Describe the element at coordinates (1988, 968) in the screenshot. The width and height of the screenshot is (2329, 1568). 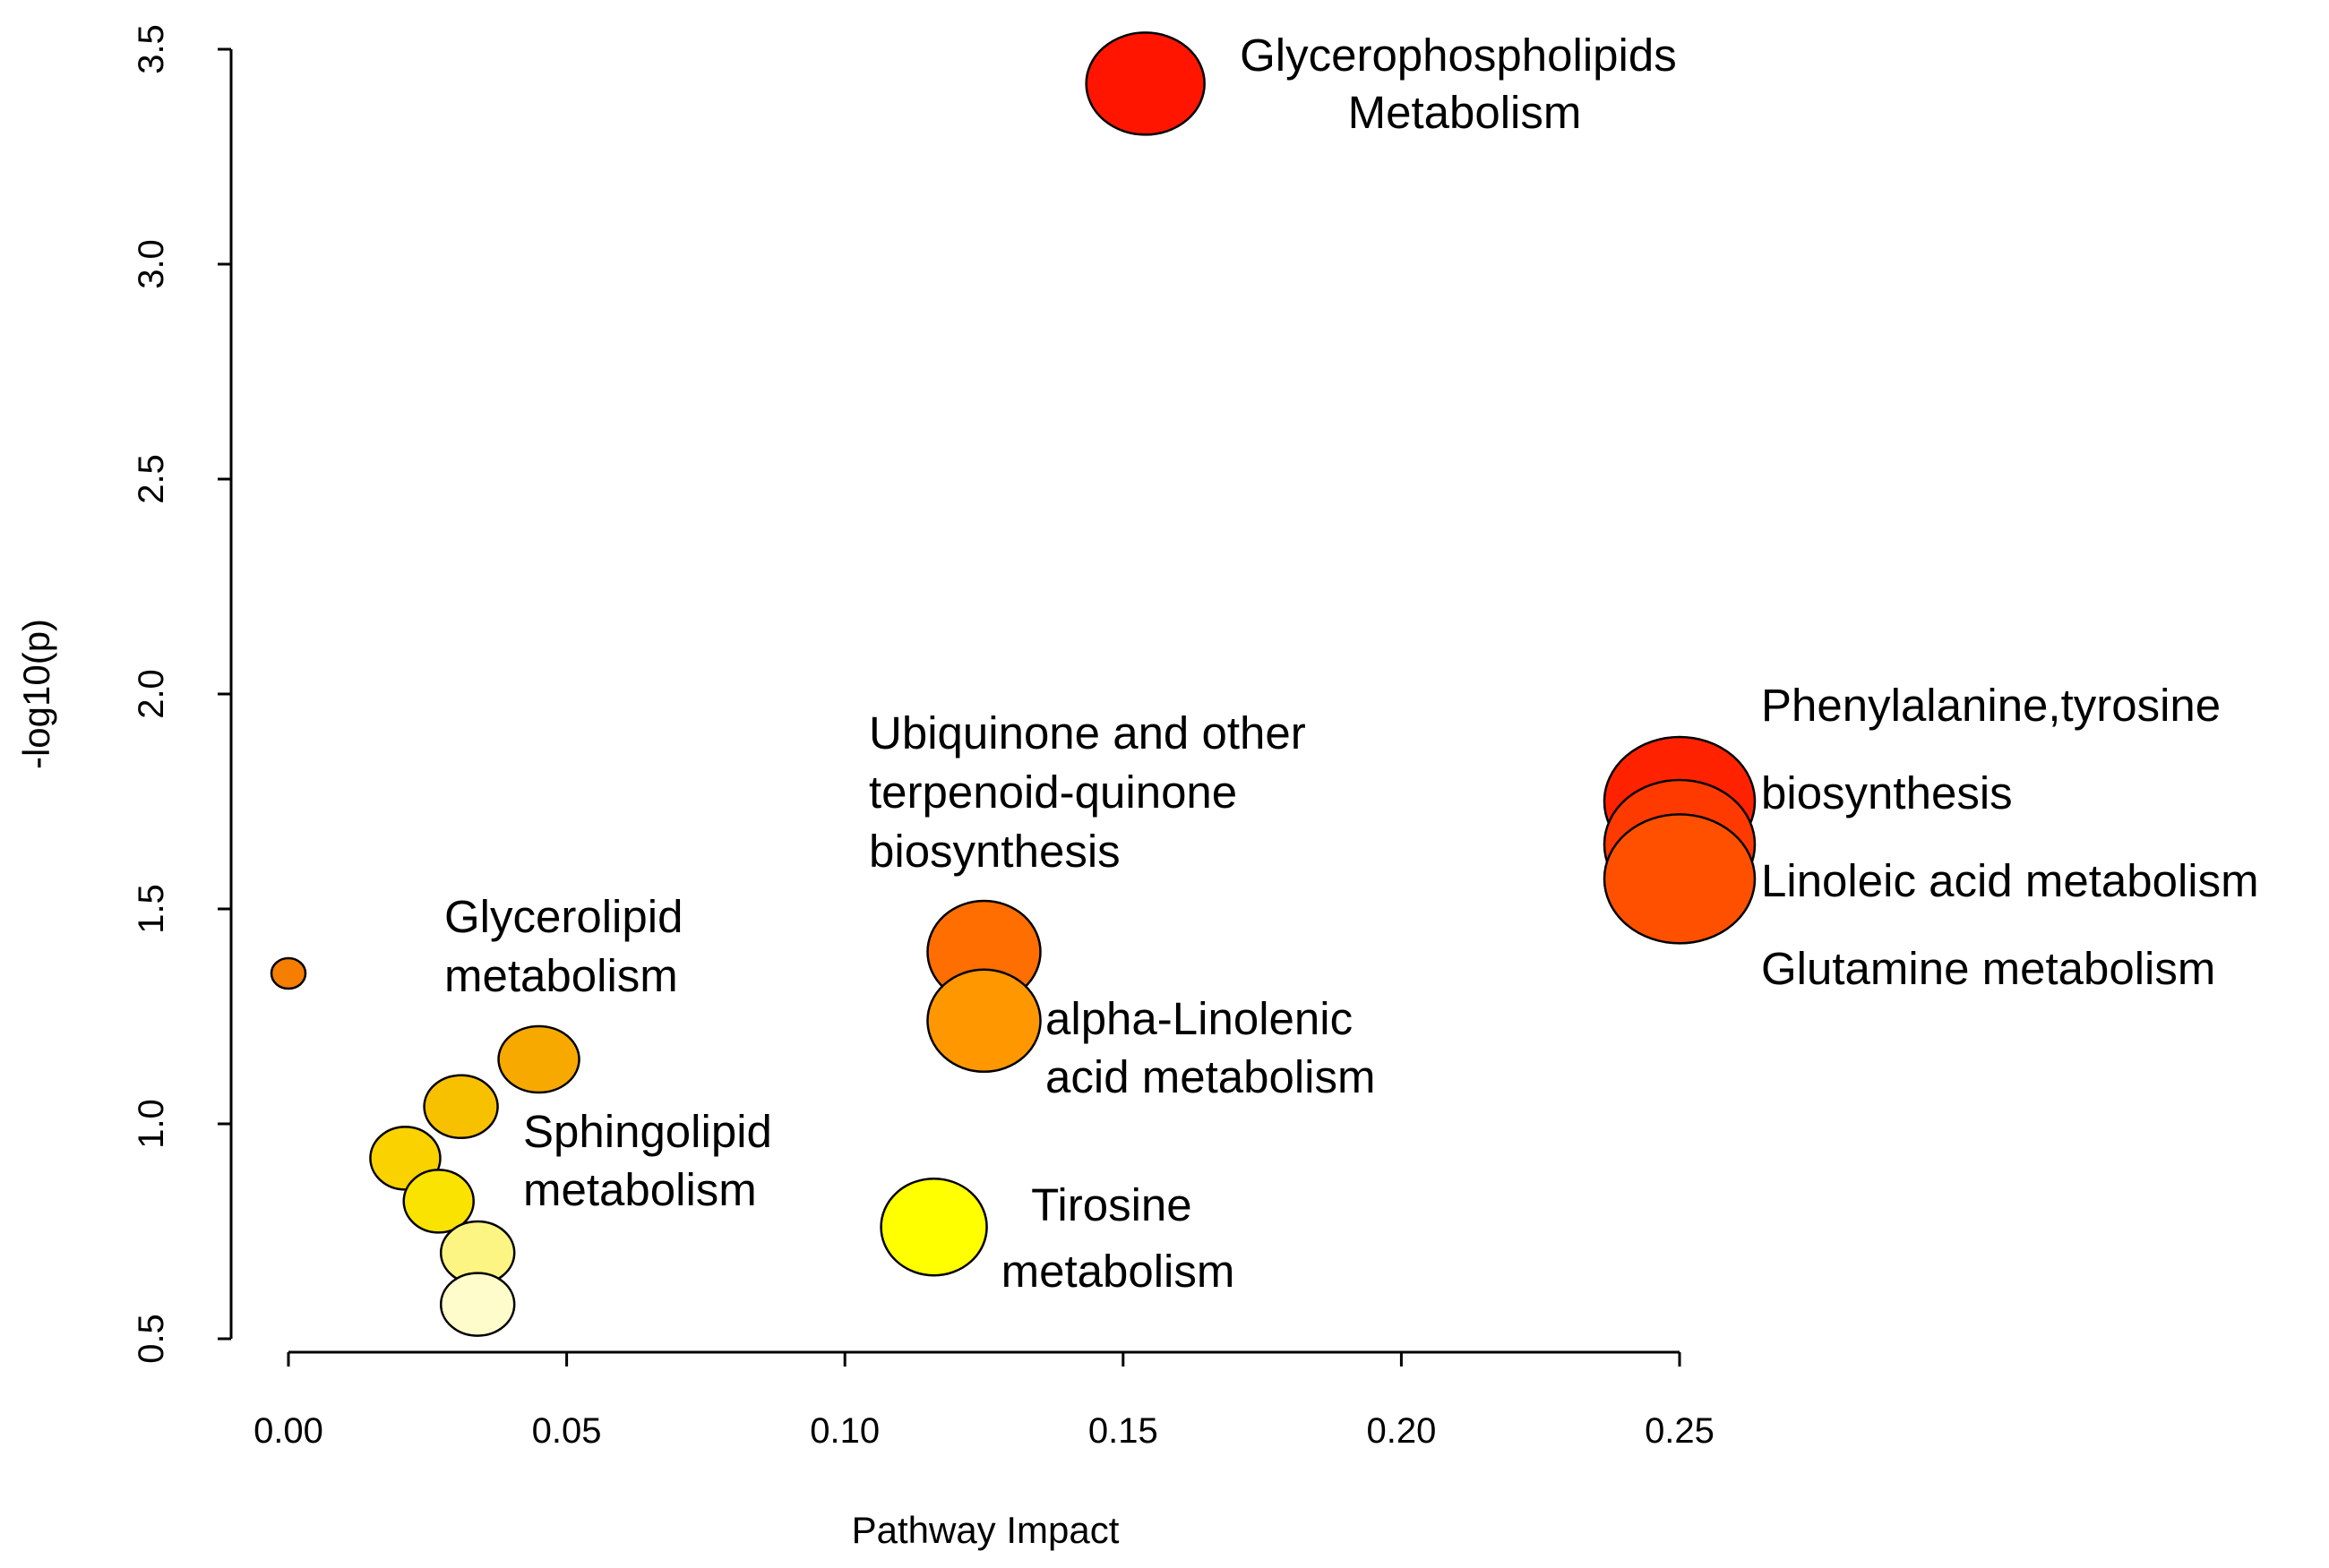
I see `annotation-line: Glutamine metabolism` at that location.